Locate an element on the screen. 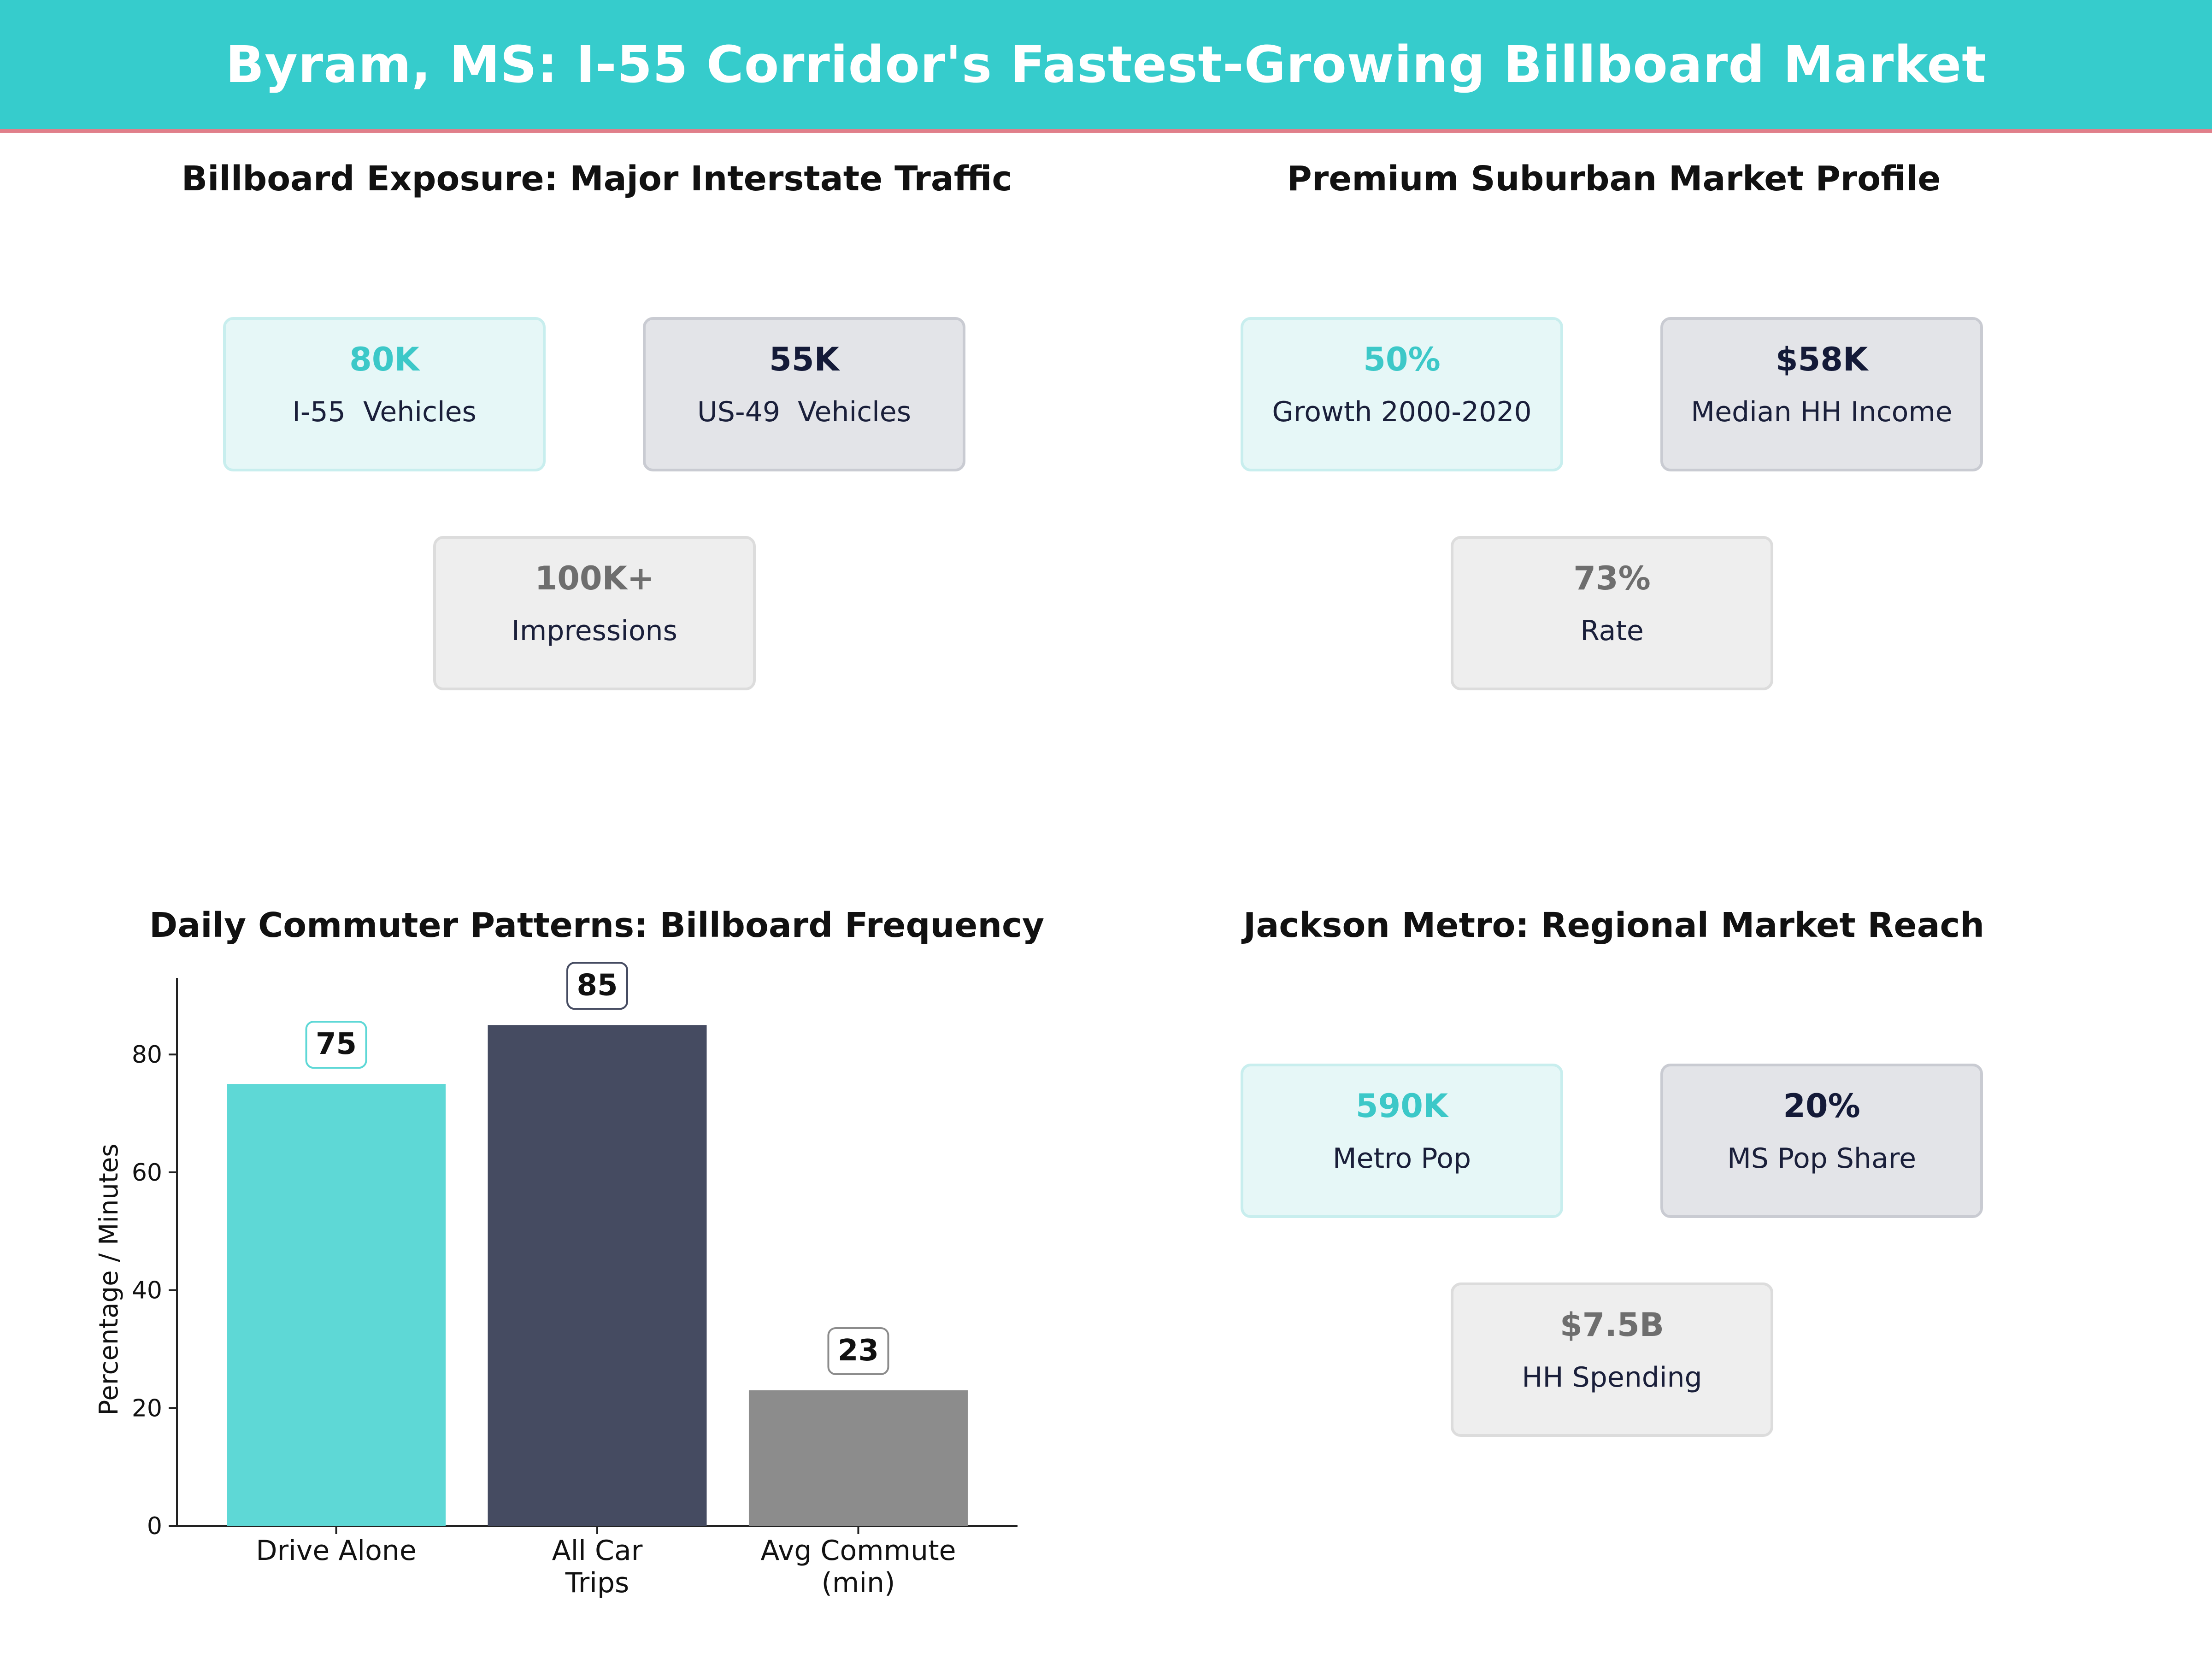 The image size is (2212, 1659). y-tick-label: 60 is located at coordinates (147, 1173).